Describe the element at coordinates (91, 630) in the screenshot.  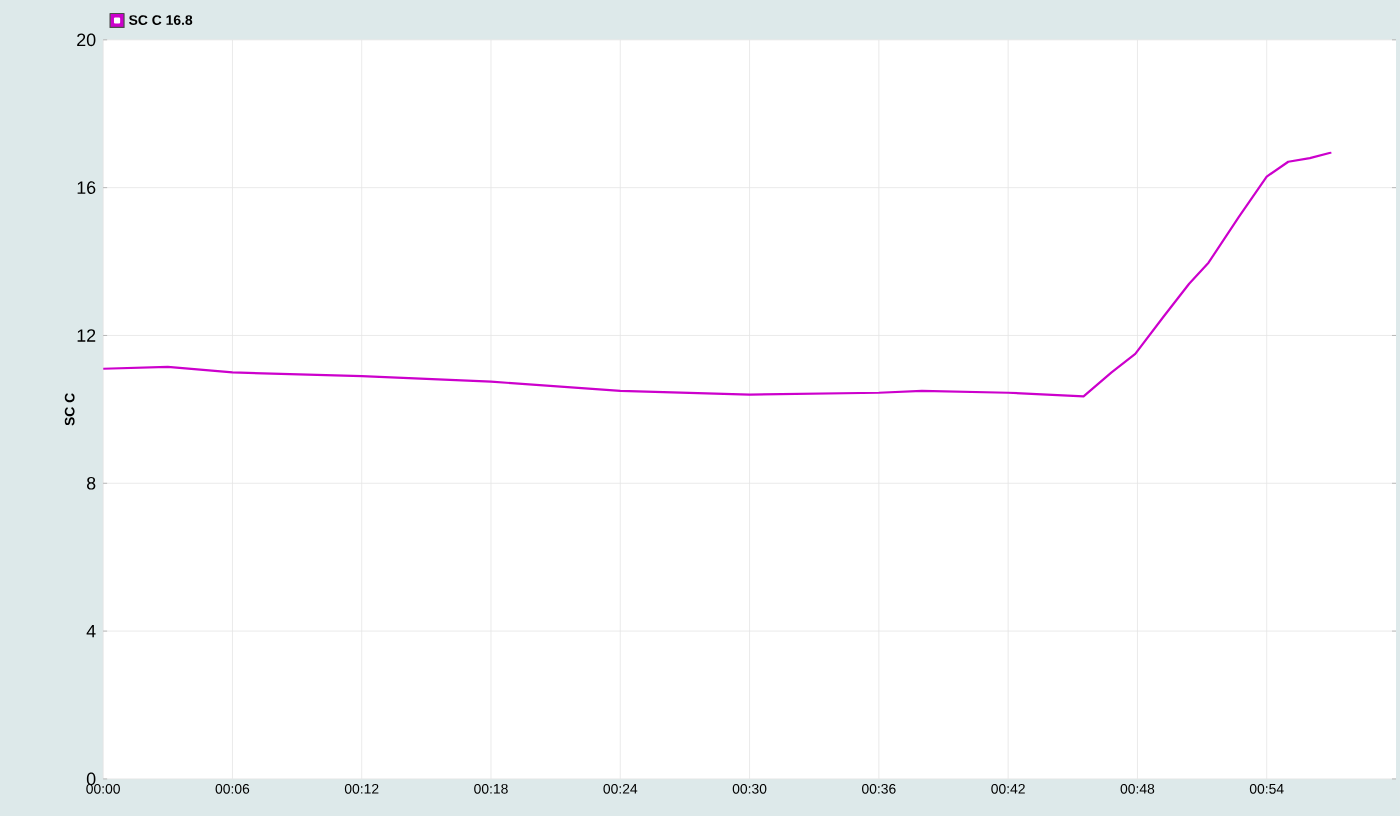
I see `y-tick-label: 4` at that location.